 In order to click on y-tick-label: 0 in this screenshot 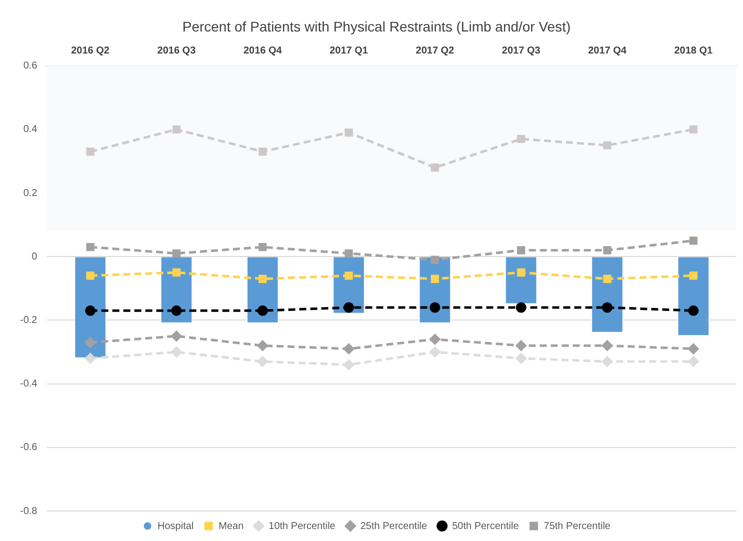, I will do `click(35, 256)`.